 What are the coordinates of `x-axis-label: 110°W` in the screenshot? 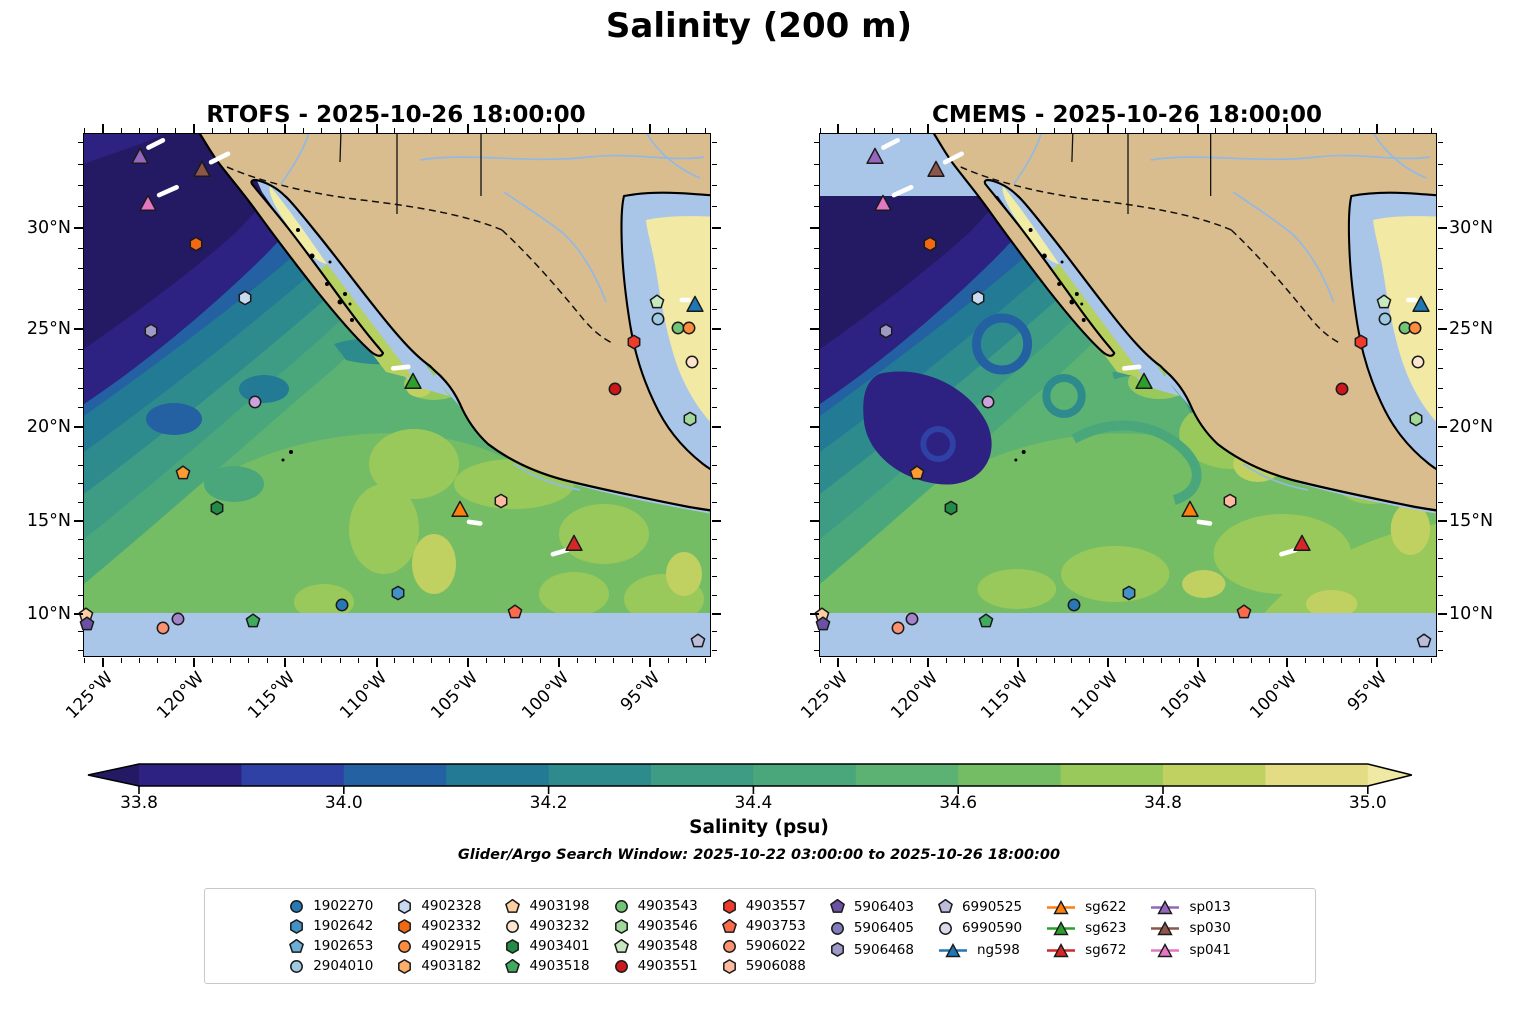 It's located at (363, 695).